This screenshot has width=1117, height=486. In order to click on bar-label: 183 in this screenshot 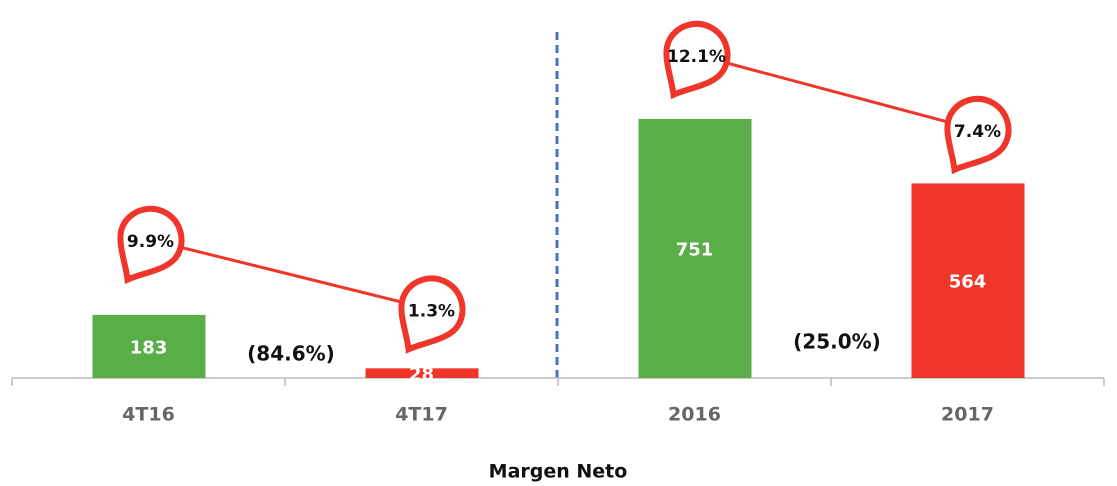, I will do `click(149, 347)`.